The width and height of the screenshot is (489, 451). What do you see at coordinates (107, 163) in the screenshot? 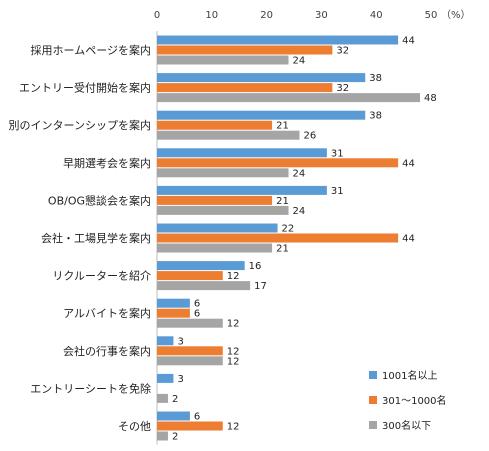
I see `category-label-3: 早期選考会を案内` at bounding box center [107, 163].